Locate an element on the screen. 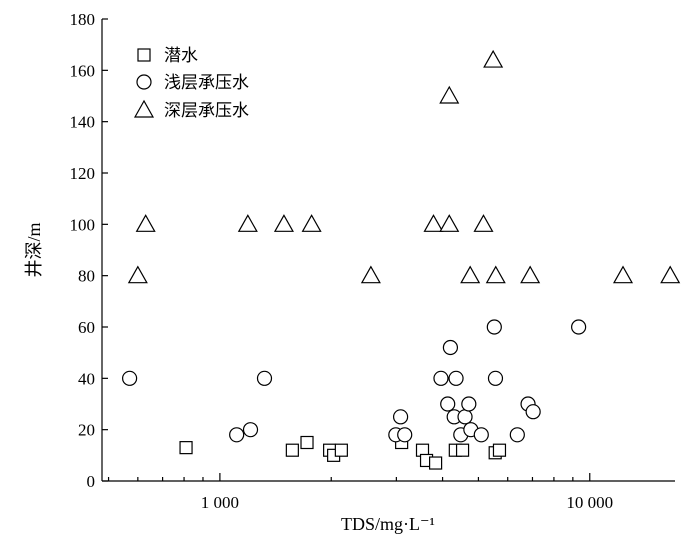 The height and width of the screenshot is (542, 700). legend-square-marker is located at coordinates (144, 55).